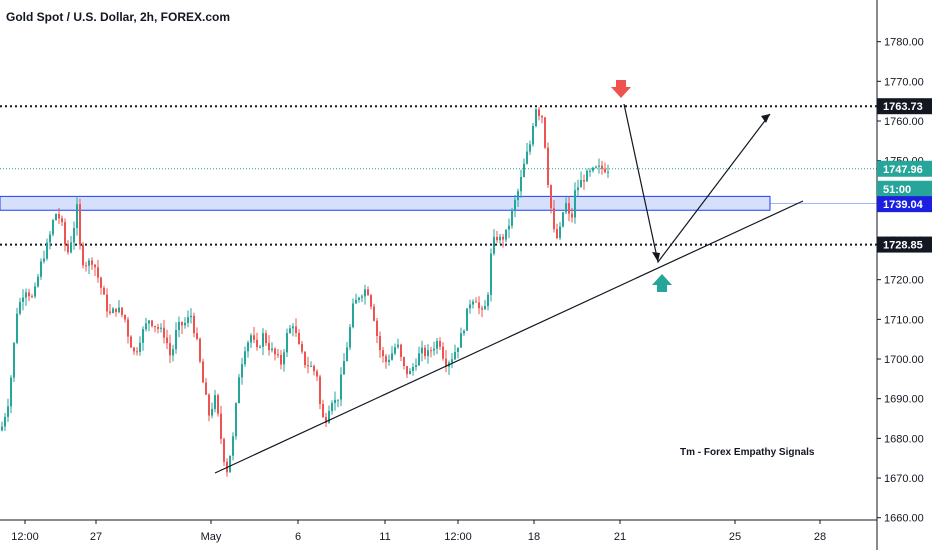 This screenshot has width=932, height=550. I want to click on price-tick-label: 1700.00, so click(904, 360).